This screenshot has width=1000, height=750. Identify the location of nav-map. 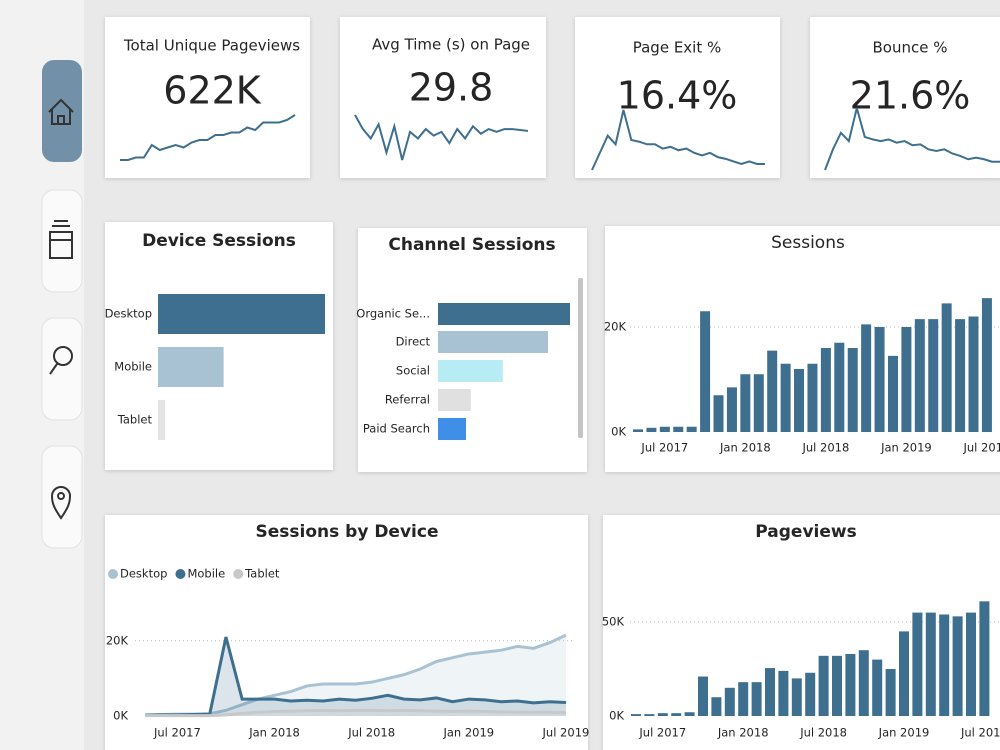
(62, 497).